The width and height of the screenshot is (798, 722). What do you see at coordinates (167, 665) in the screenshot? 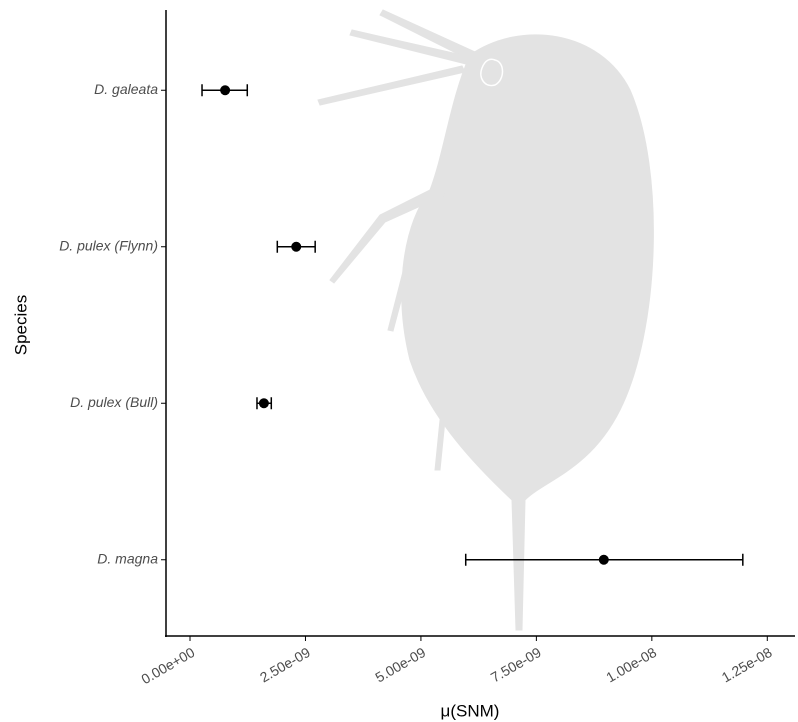
I see `x-tick-label: 0.00e+00` at bounding box center [167, 665].